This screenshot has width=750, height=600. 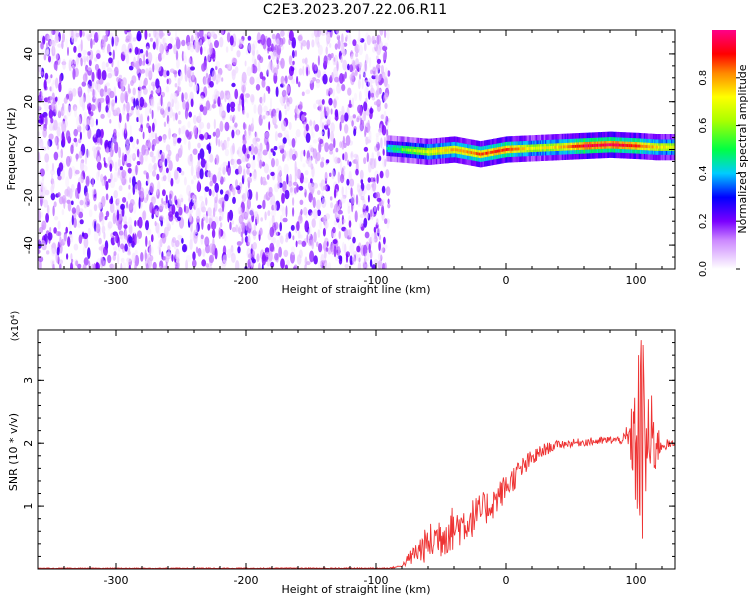 What do you see at coordinates (15, 326) in the screenshot?
I see `snr-y-multiplier-label: (x10⁴)` at bounding box center [15, 326].